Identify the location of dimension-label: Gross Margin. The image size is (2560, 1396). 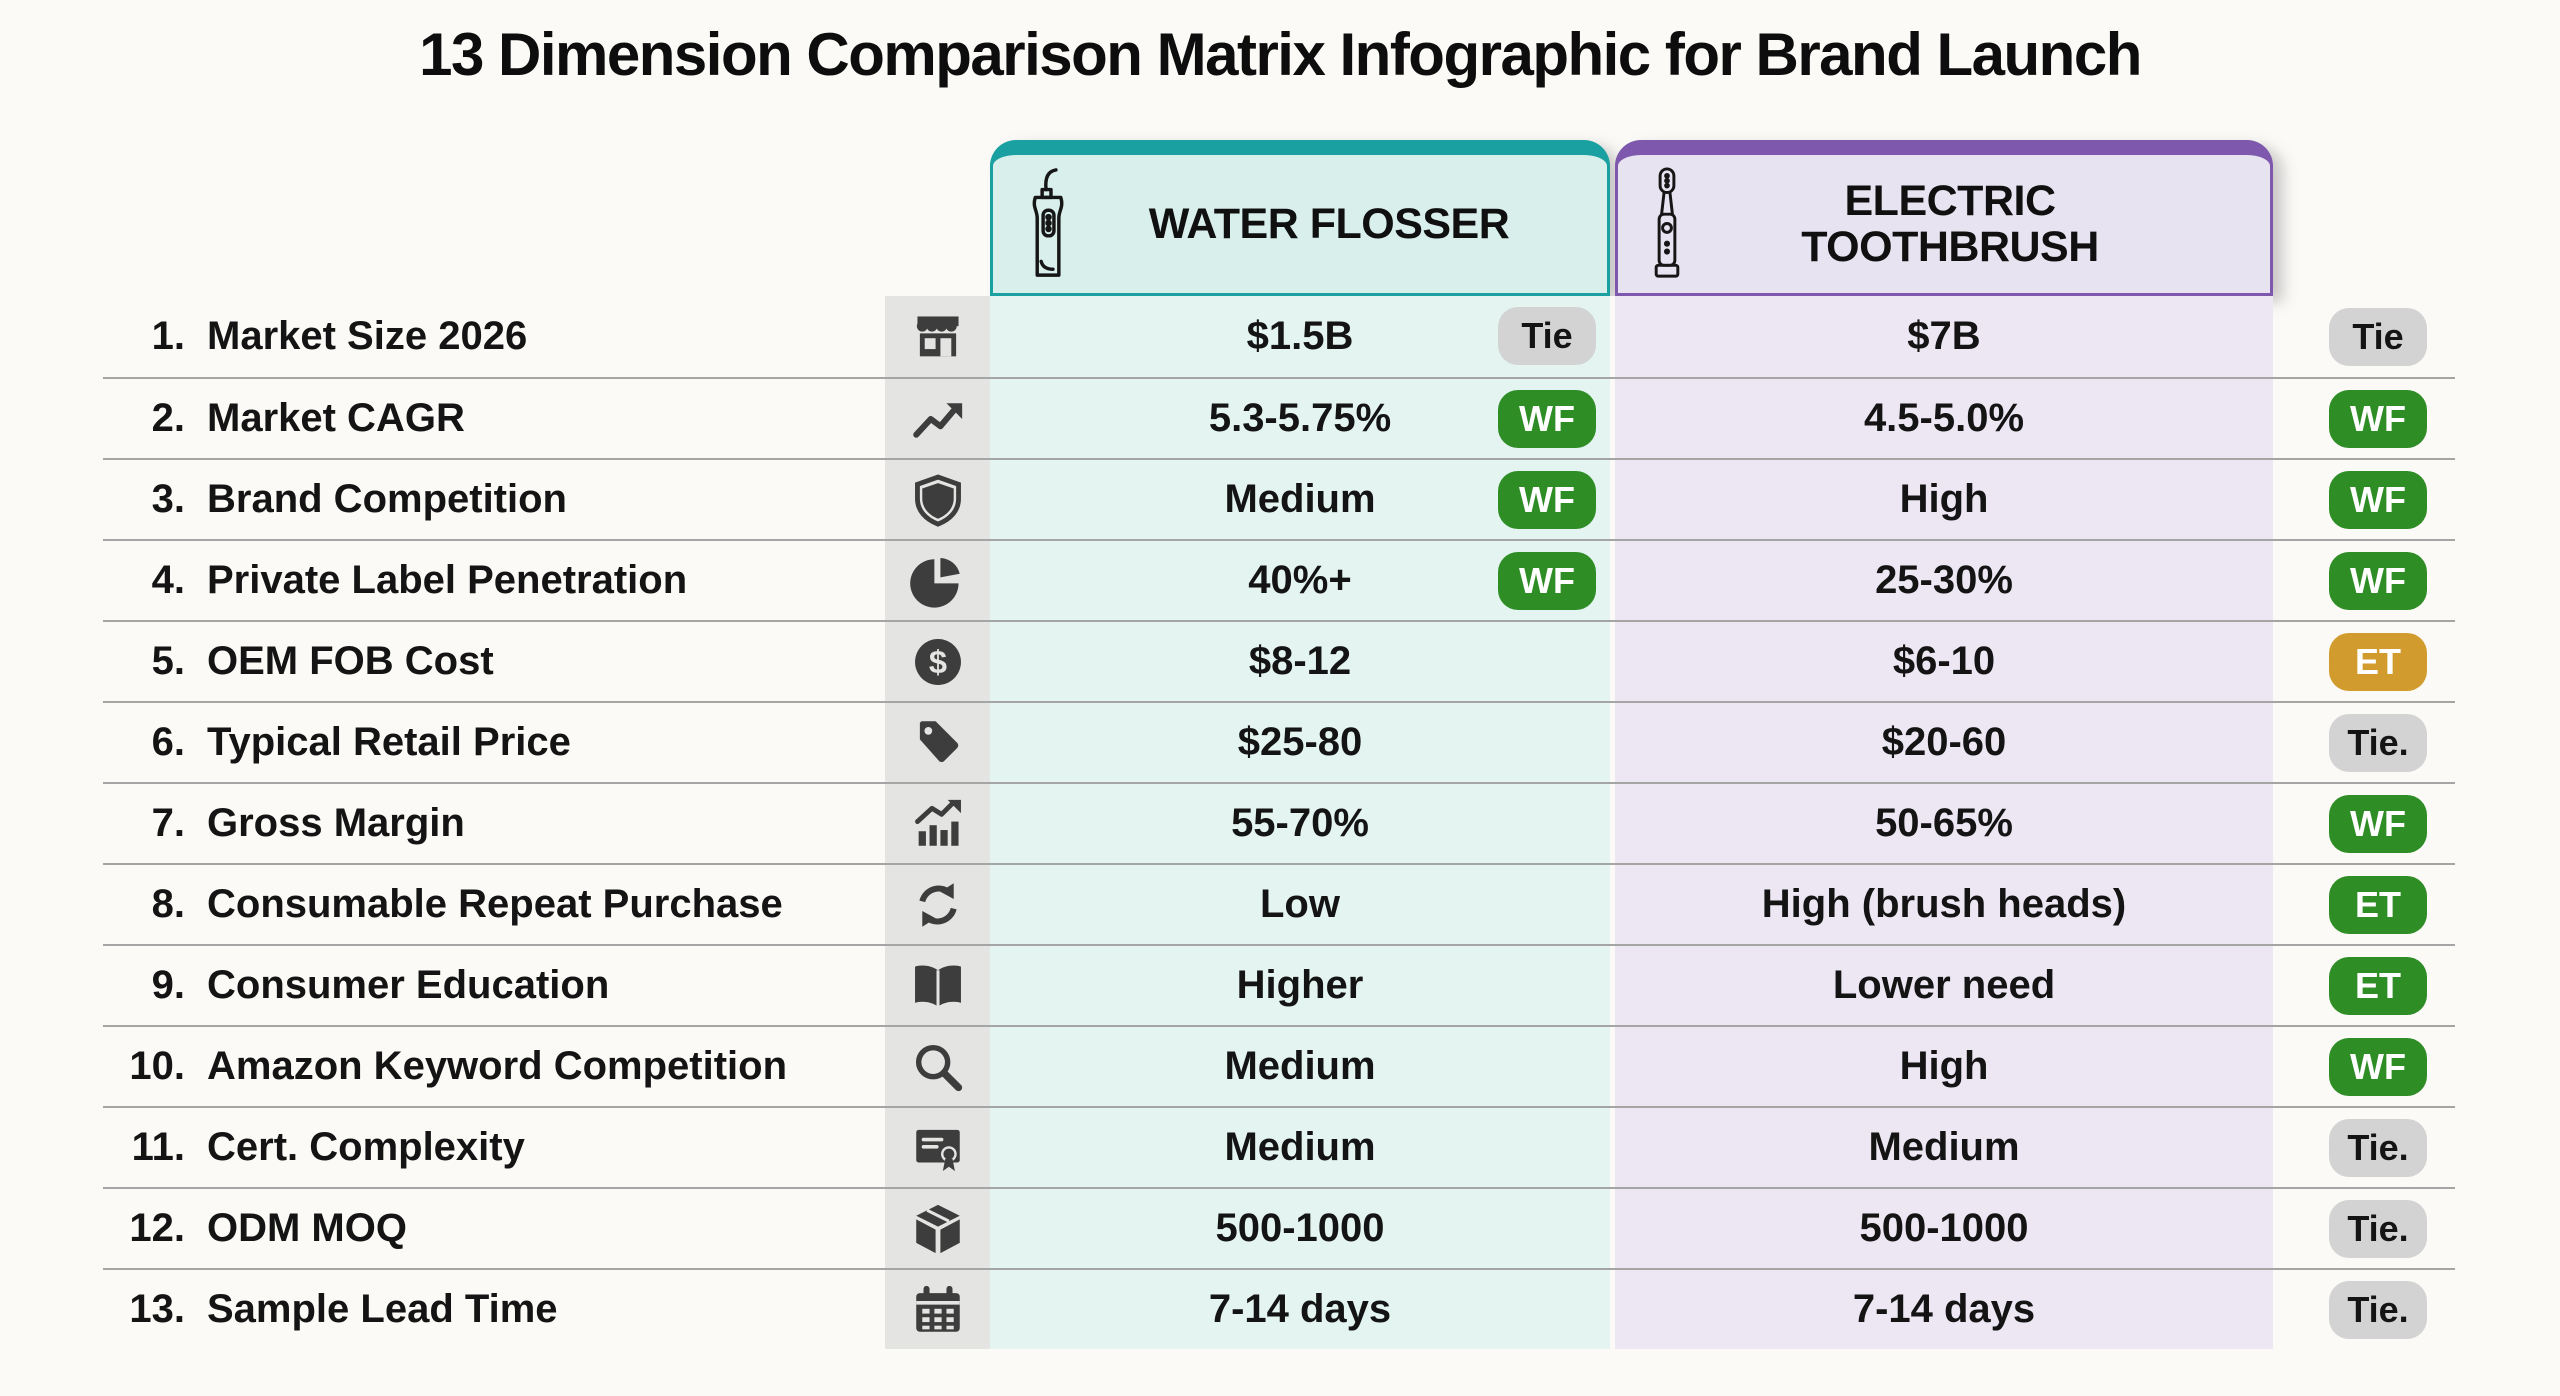
(336, 823).